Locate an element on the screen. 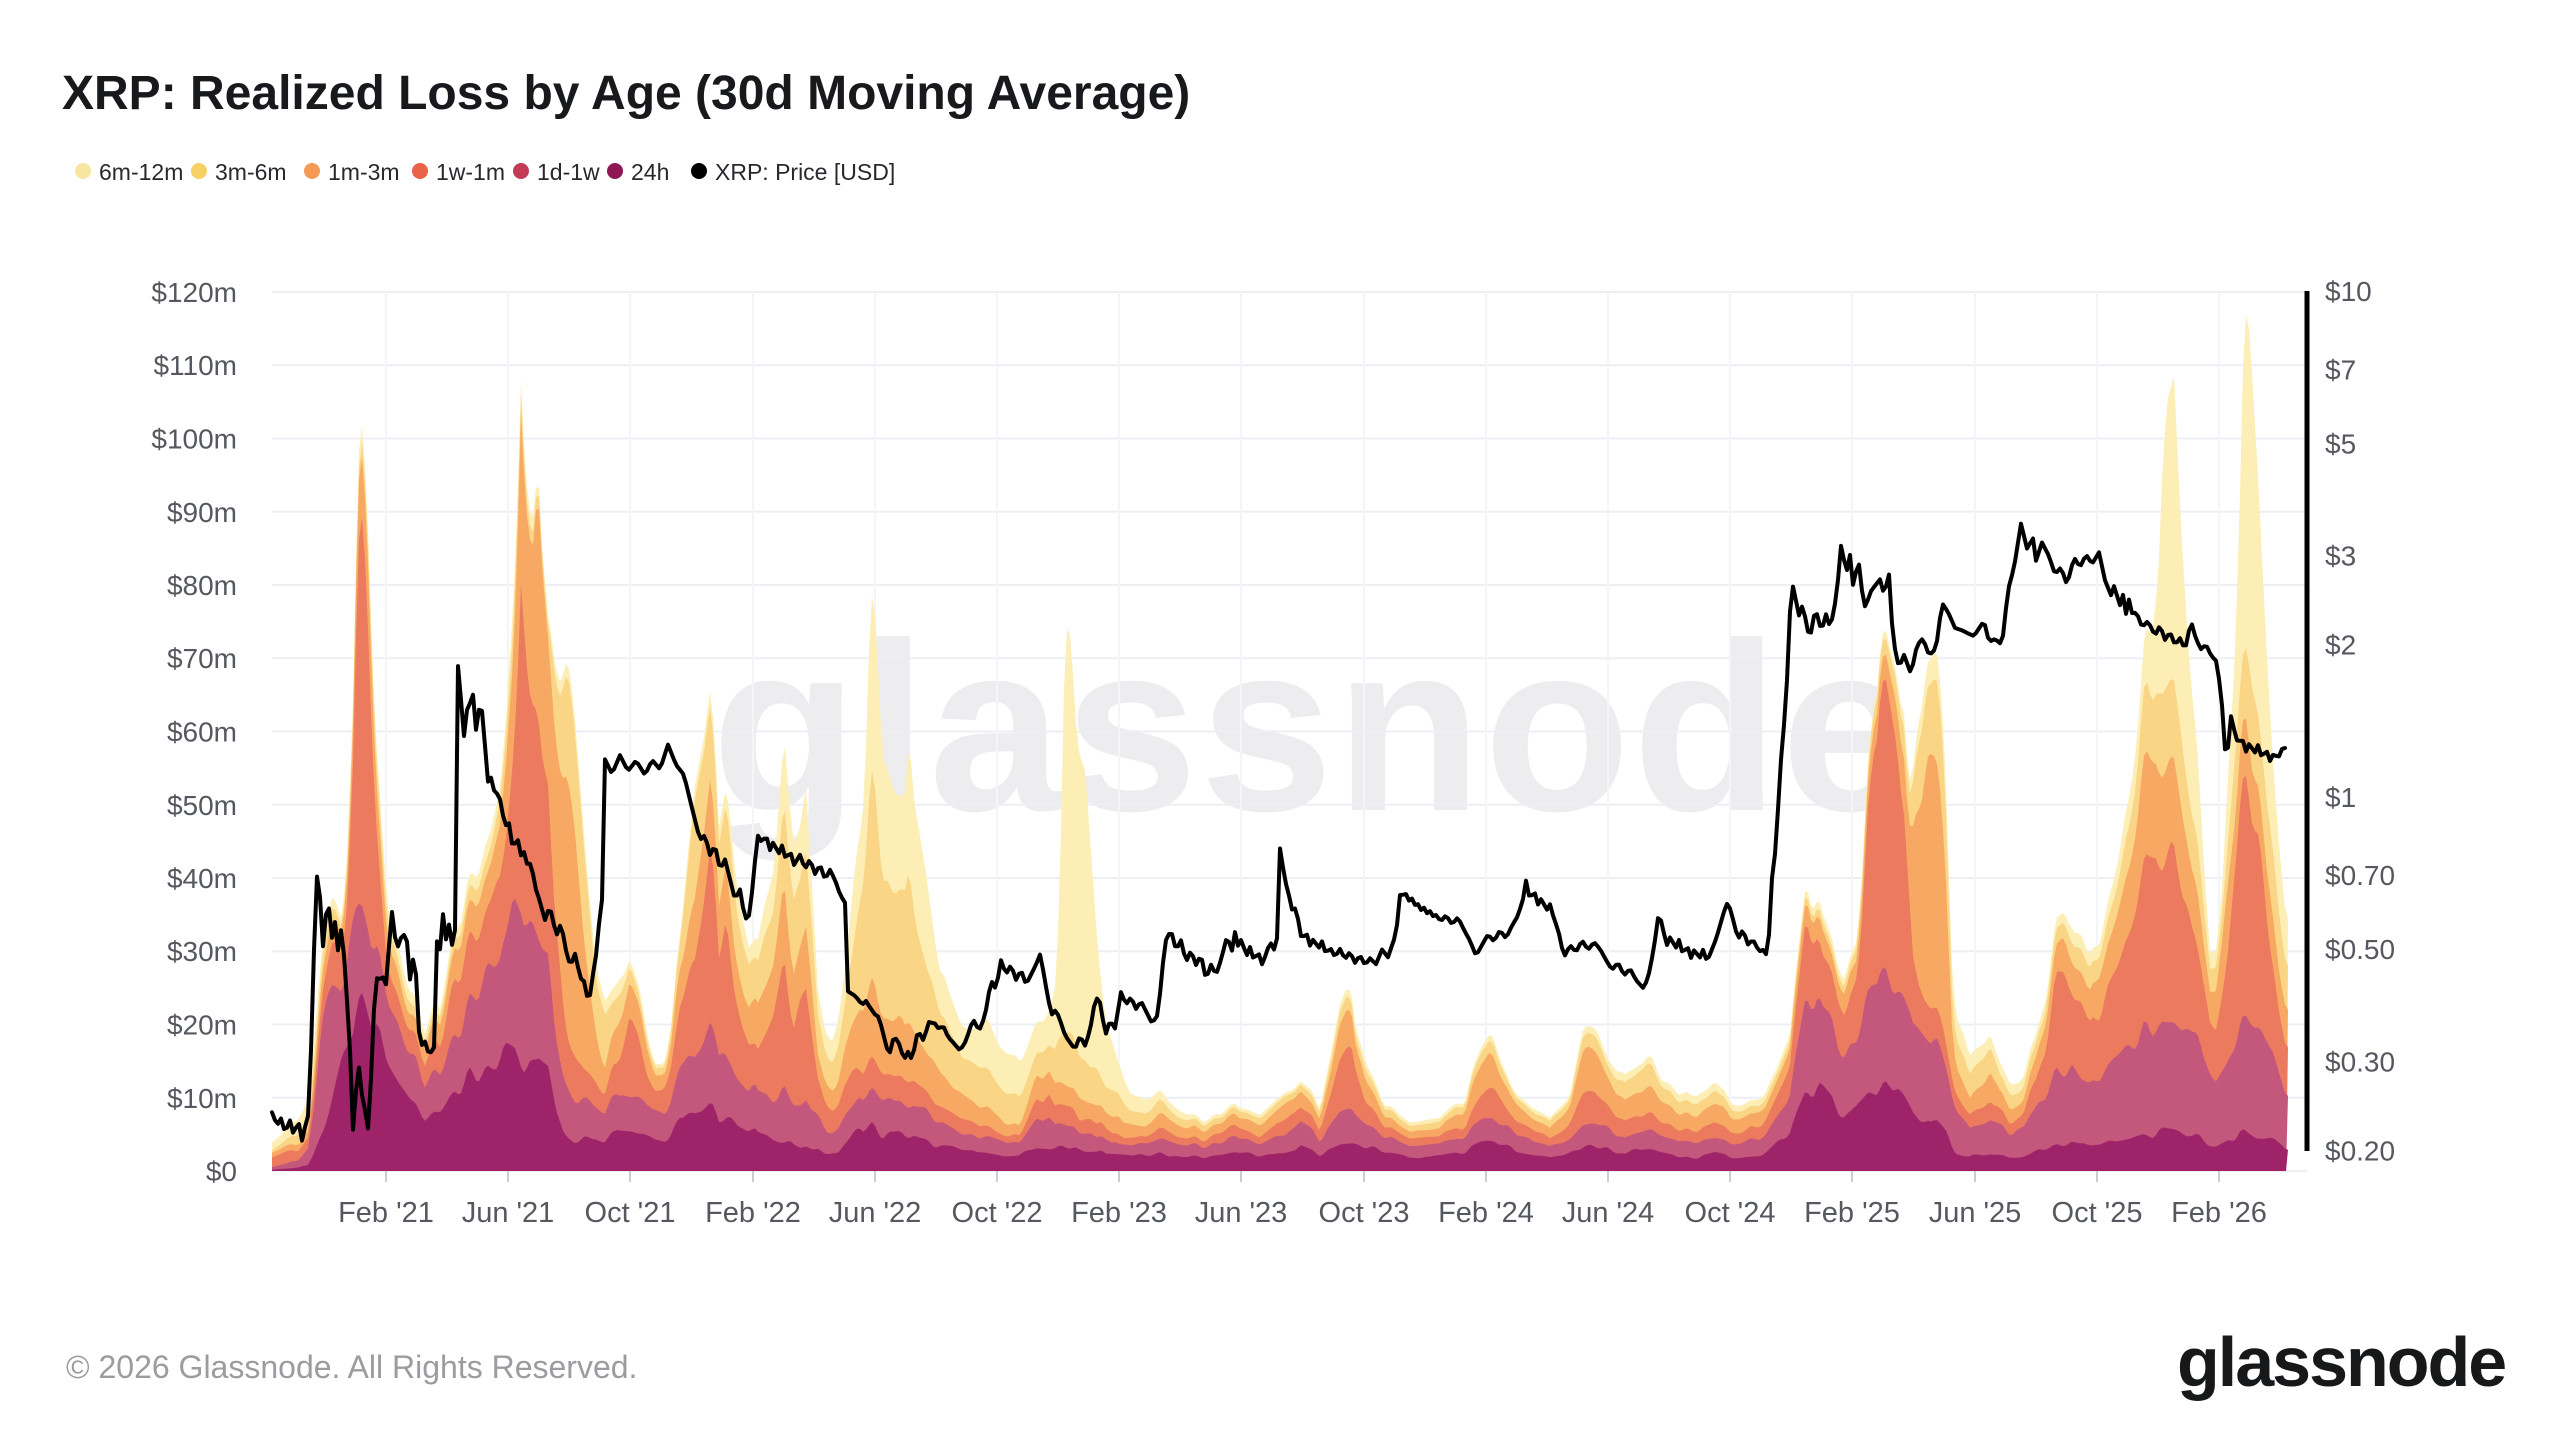 This screenshot has height=1440, width=2560. svg-text: $0.70 is located at coordinates (2360, 875).